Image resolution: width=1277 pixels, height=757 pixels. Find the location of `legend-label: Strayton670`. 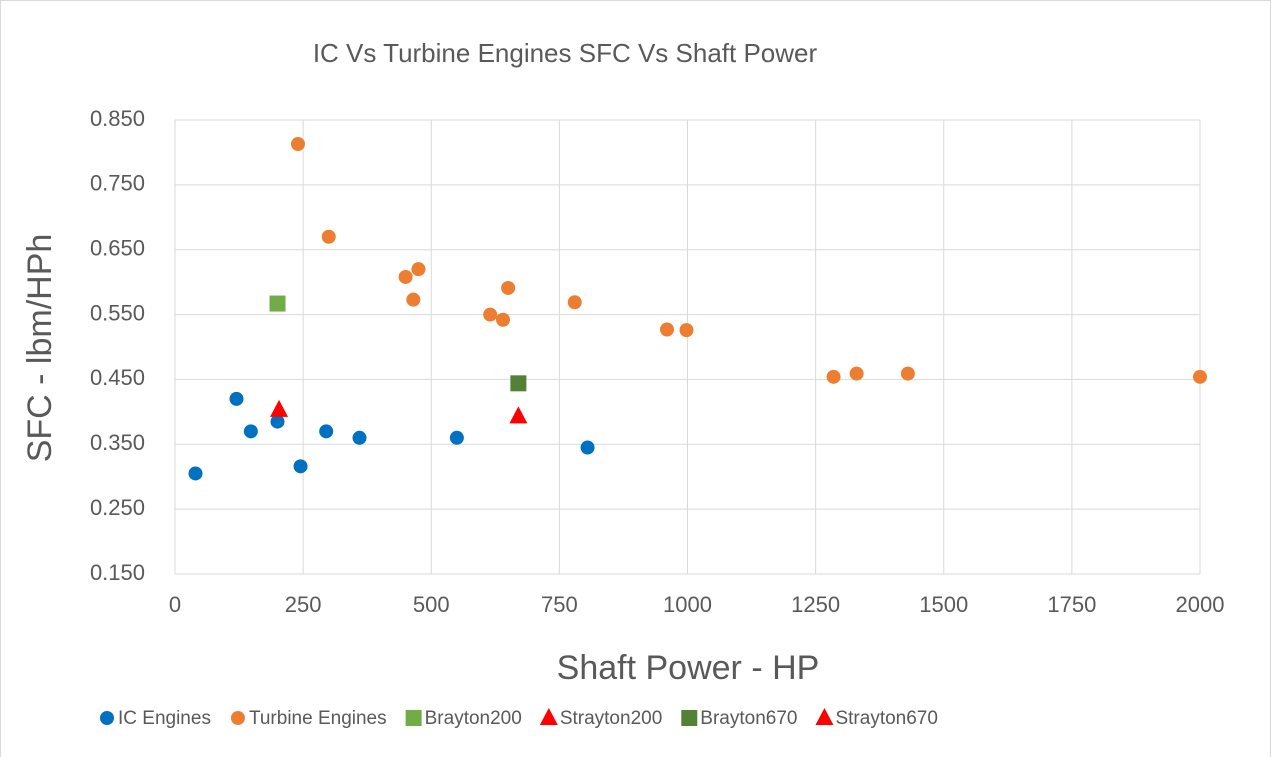

legend-label: Strayton670 is located at coordinates (886, 718).